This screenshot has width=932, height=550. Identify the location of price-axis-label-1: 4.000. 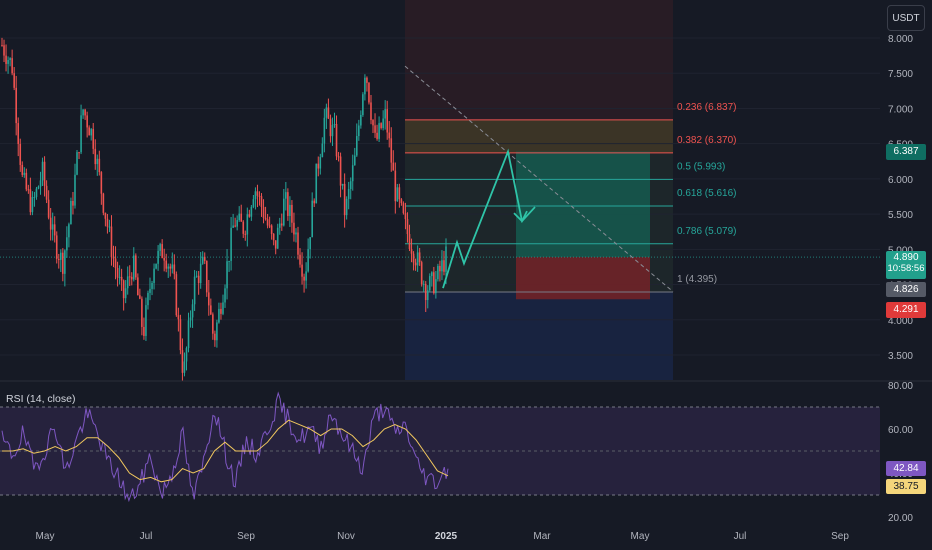
(900, 321).